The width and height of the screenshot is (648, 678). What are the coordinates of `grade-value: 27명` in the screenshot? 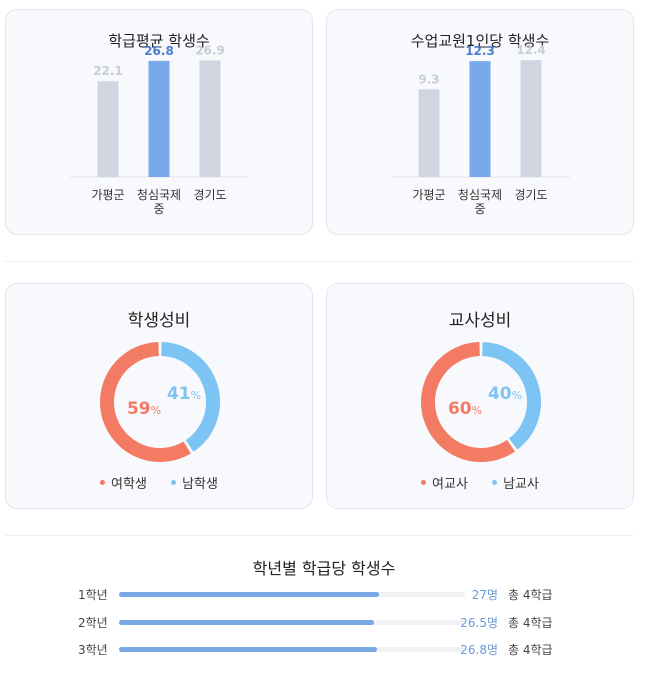 It's located at (484, 595).